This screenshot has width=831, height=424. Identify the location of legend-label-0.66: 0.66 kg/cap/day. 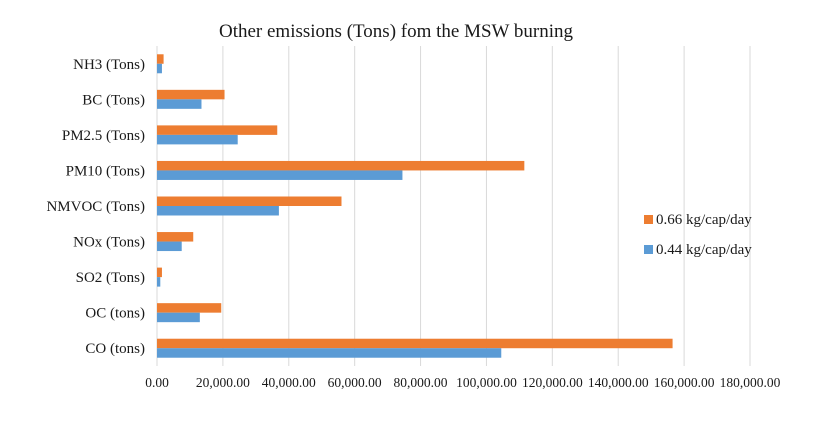
(704, 220).